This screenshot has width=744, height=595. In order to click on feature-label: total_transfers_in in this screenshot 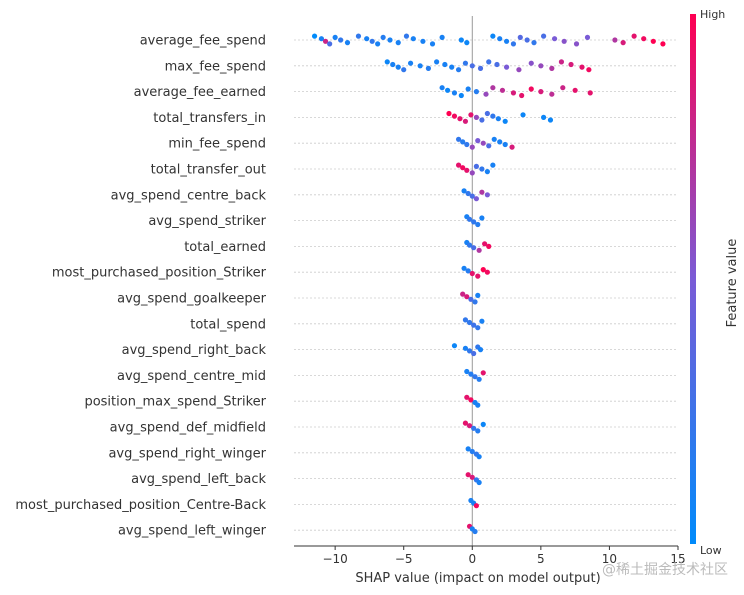, I will do `click(209, 118)`.